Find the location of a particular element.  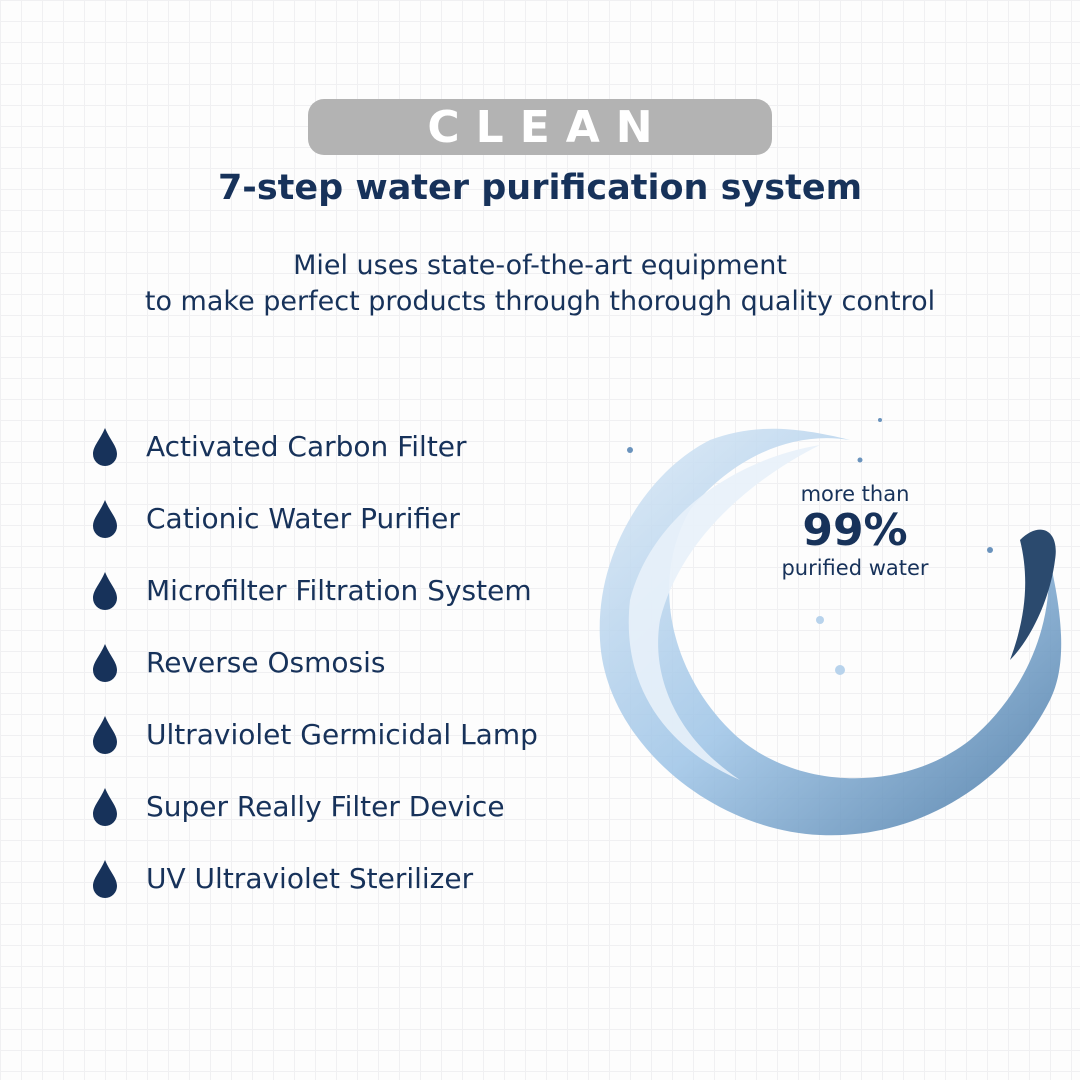

list-item: Reverse Osmosis is located at coordinates (314, 662).